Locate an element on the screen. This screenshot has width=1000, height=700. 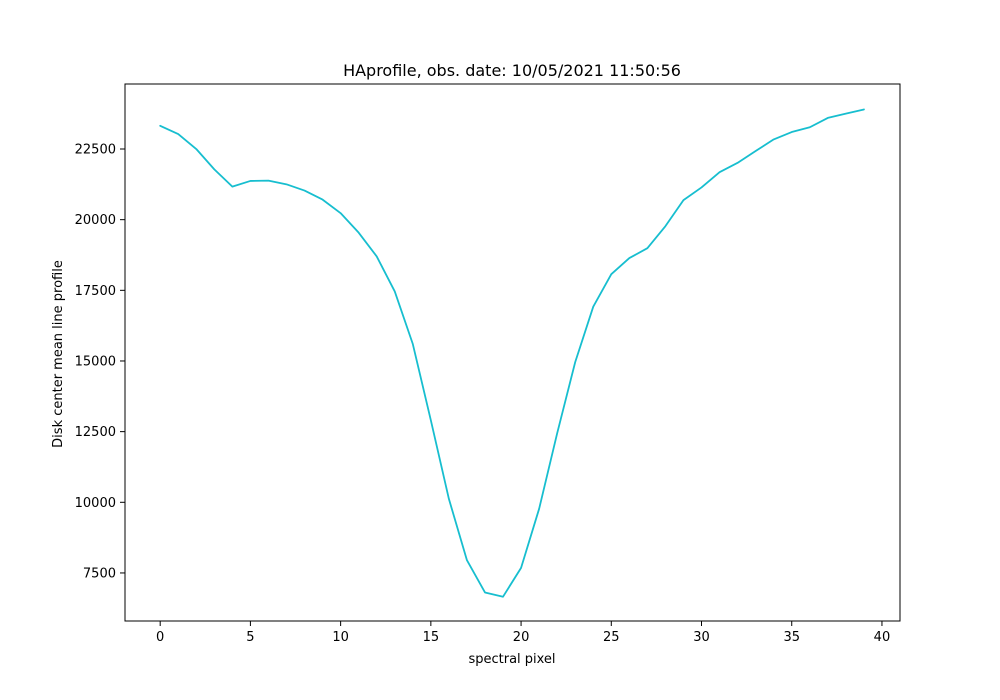
y-tick-label: 17500 is located at coordinates (95, 291).